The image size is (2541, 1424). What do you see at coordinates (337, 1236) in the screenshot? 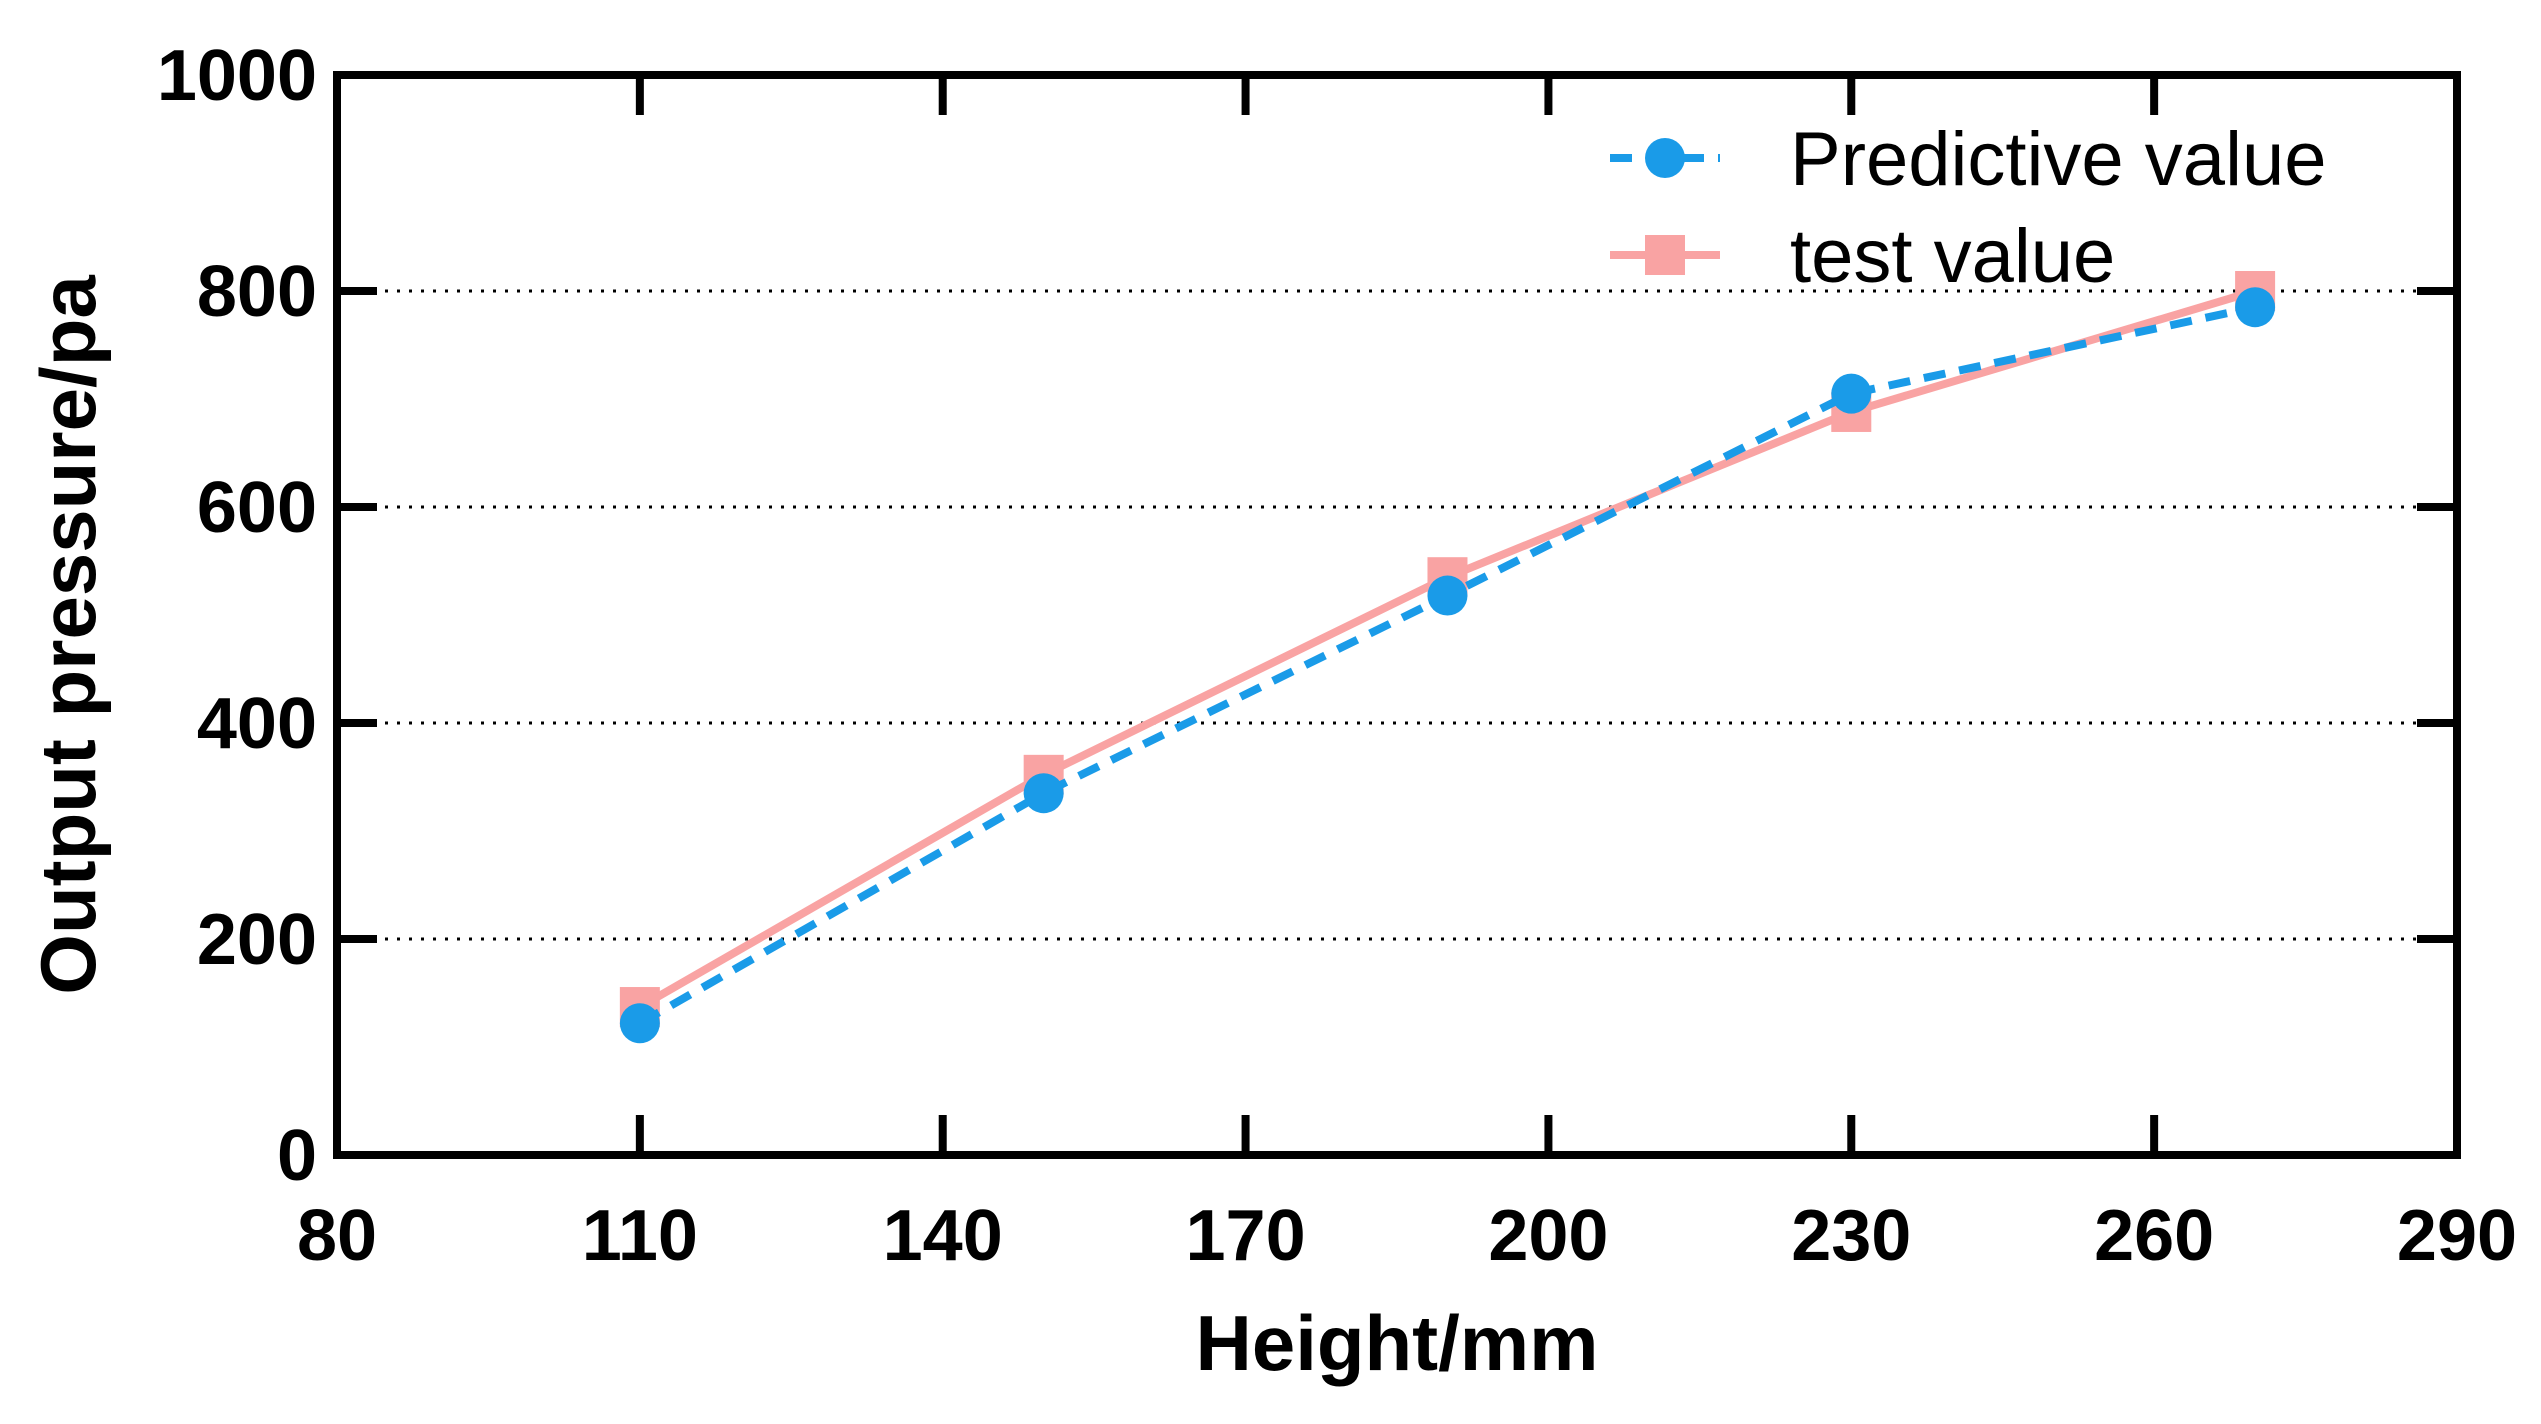
I see `x-tick-label-80: 80` at bounding box center [337, 1236].